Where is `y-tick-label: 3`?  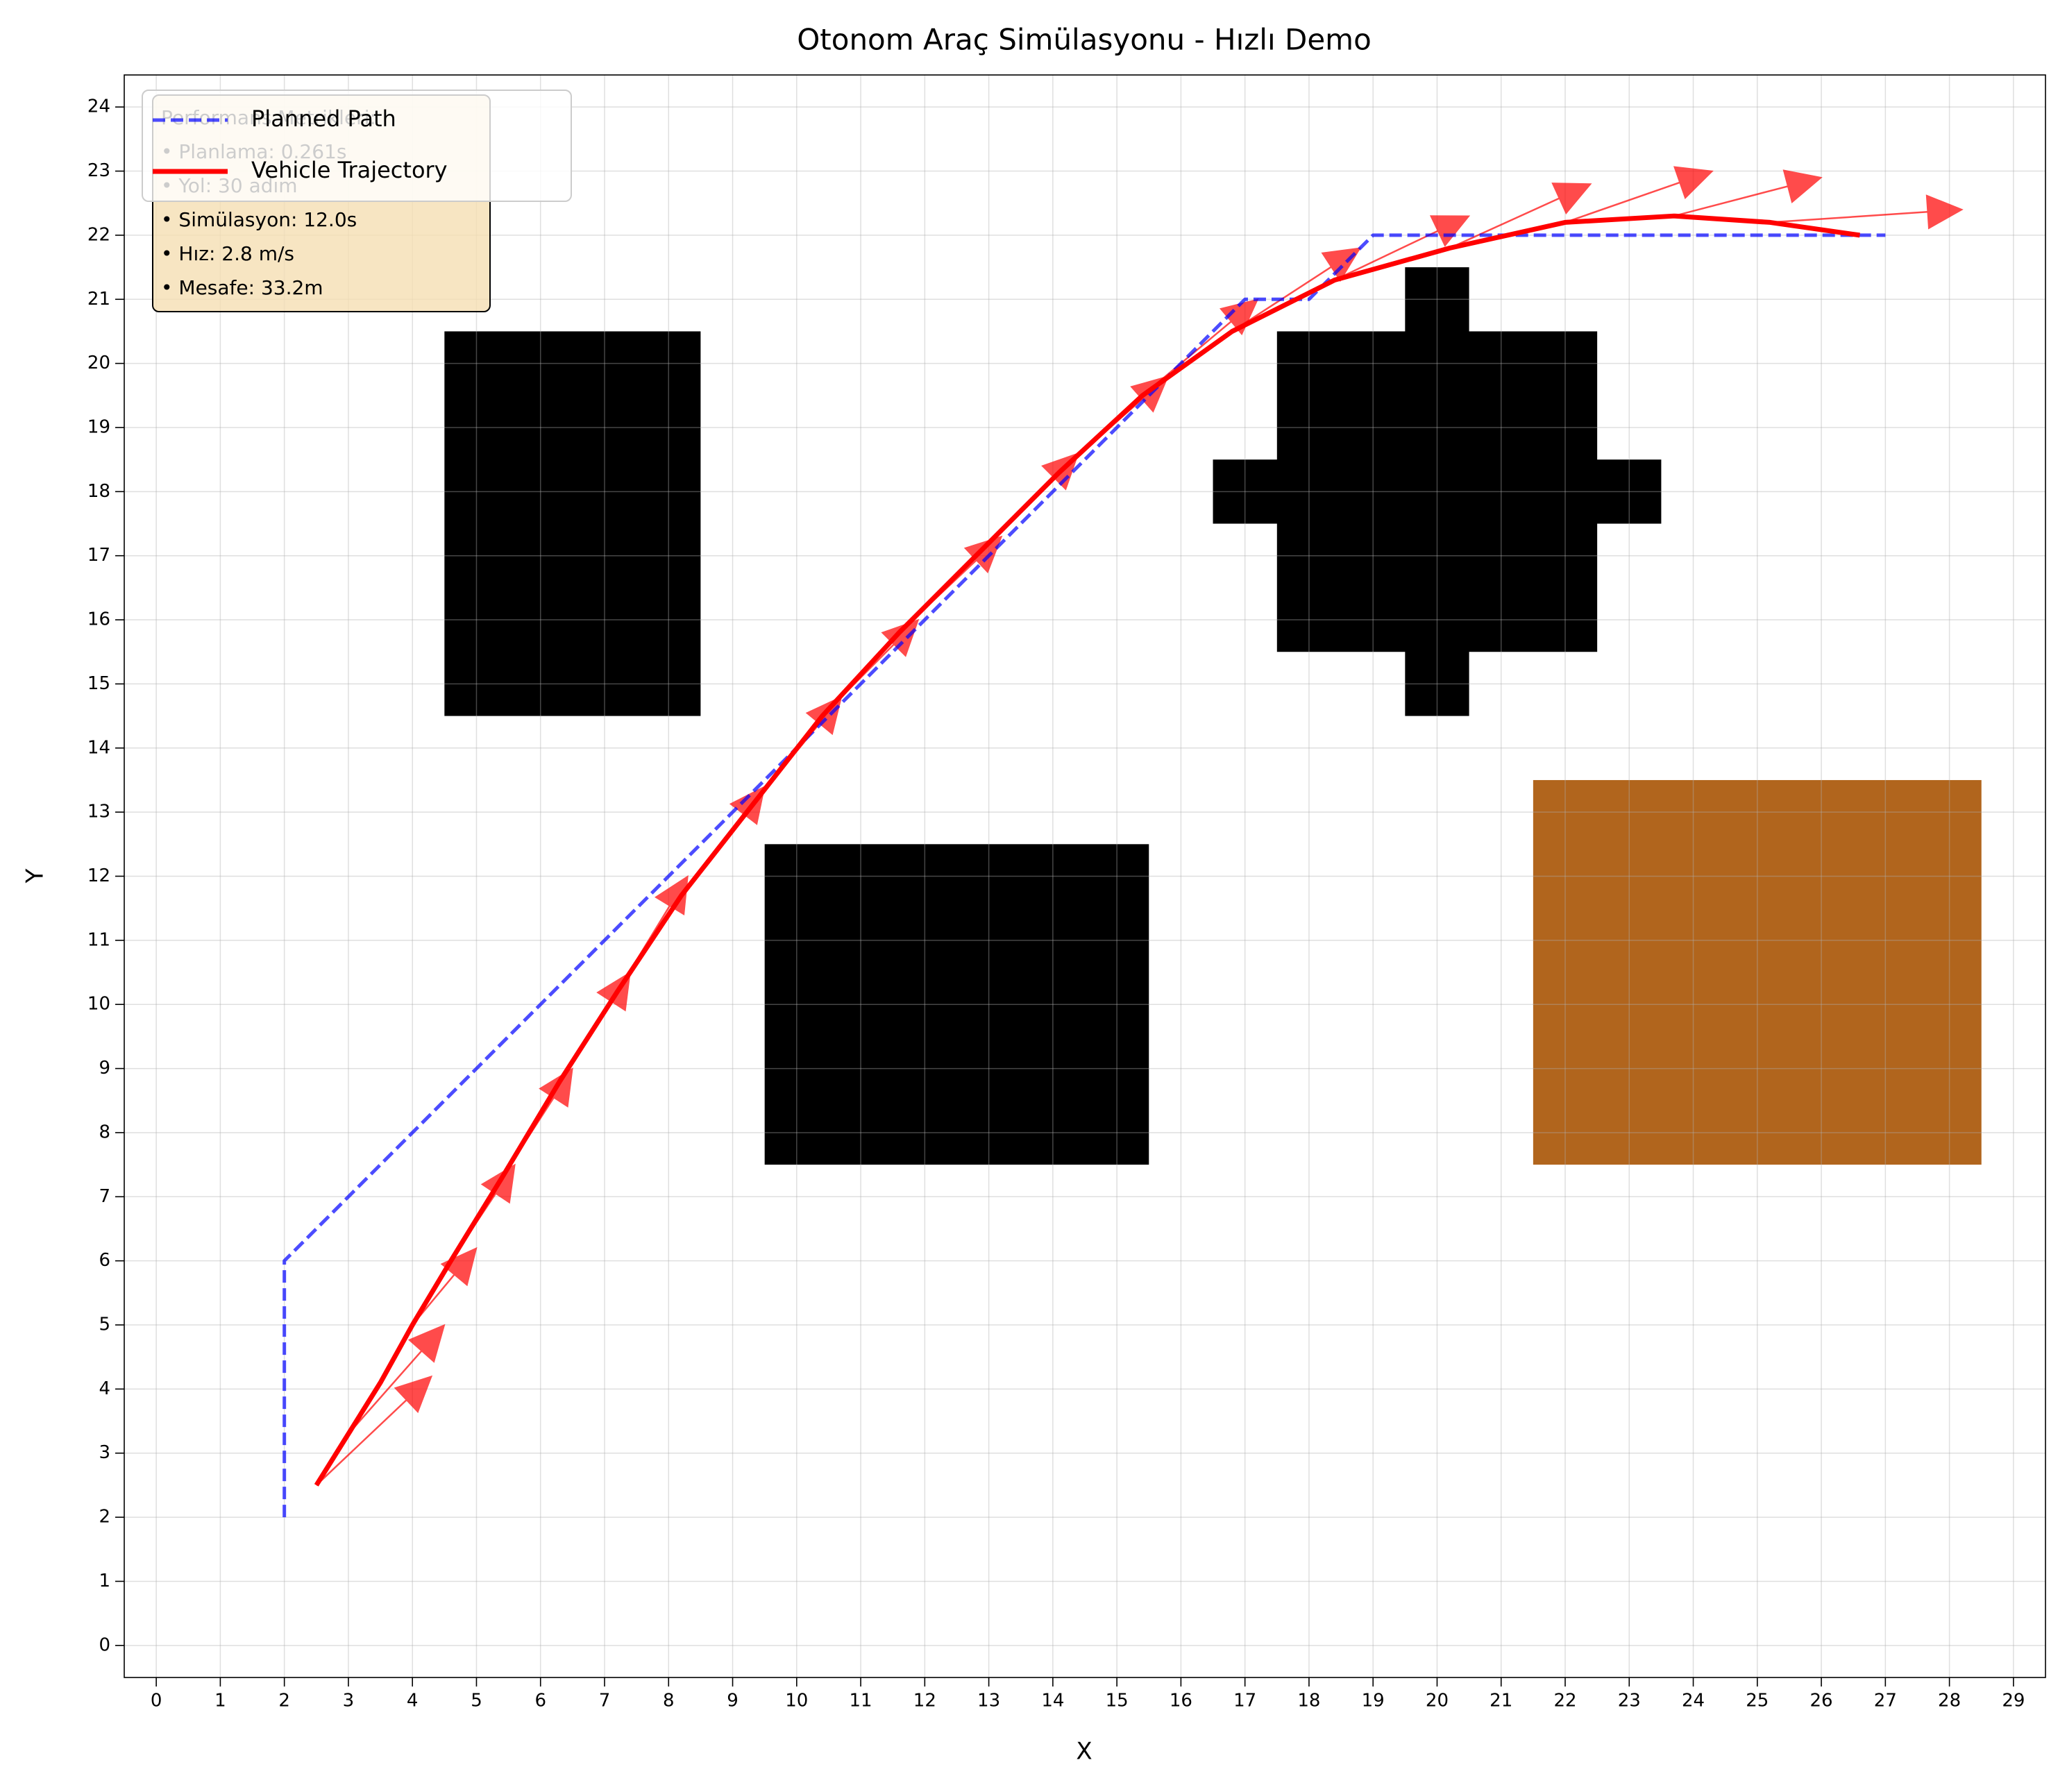
y-tick-label: 3 is located at coordinates (105, 1452).